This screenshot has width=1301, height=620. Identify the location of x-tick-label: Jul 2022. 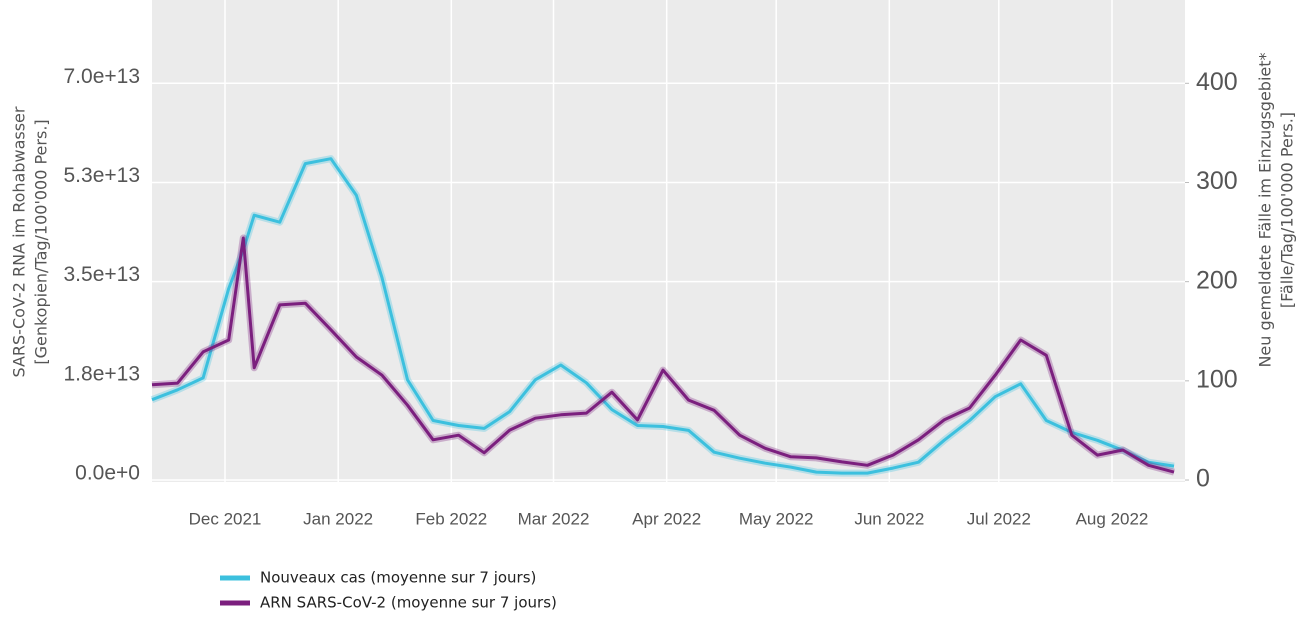
(999, 518).